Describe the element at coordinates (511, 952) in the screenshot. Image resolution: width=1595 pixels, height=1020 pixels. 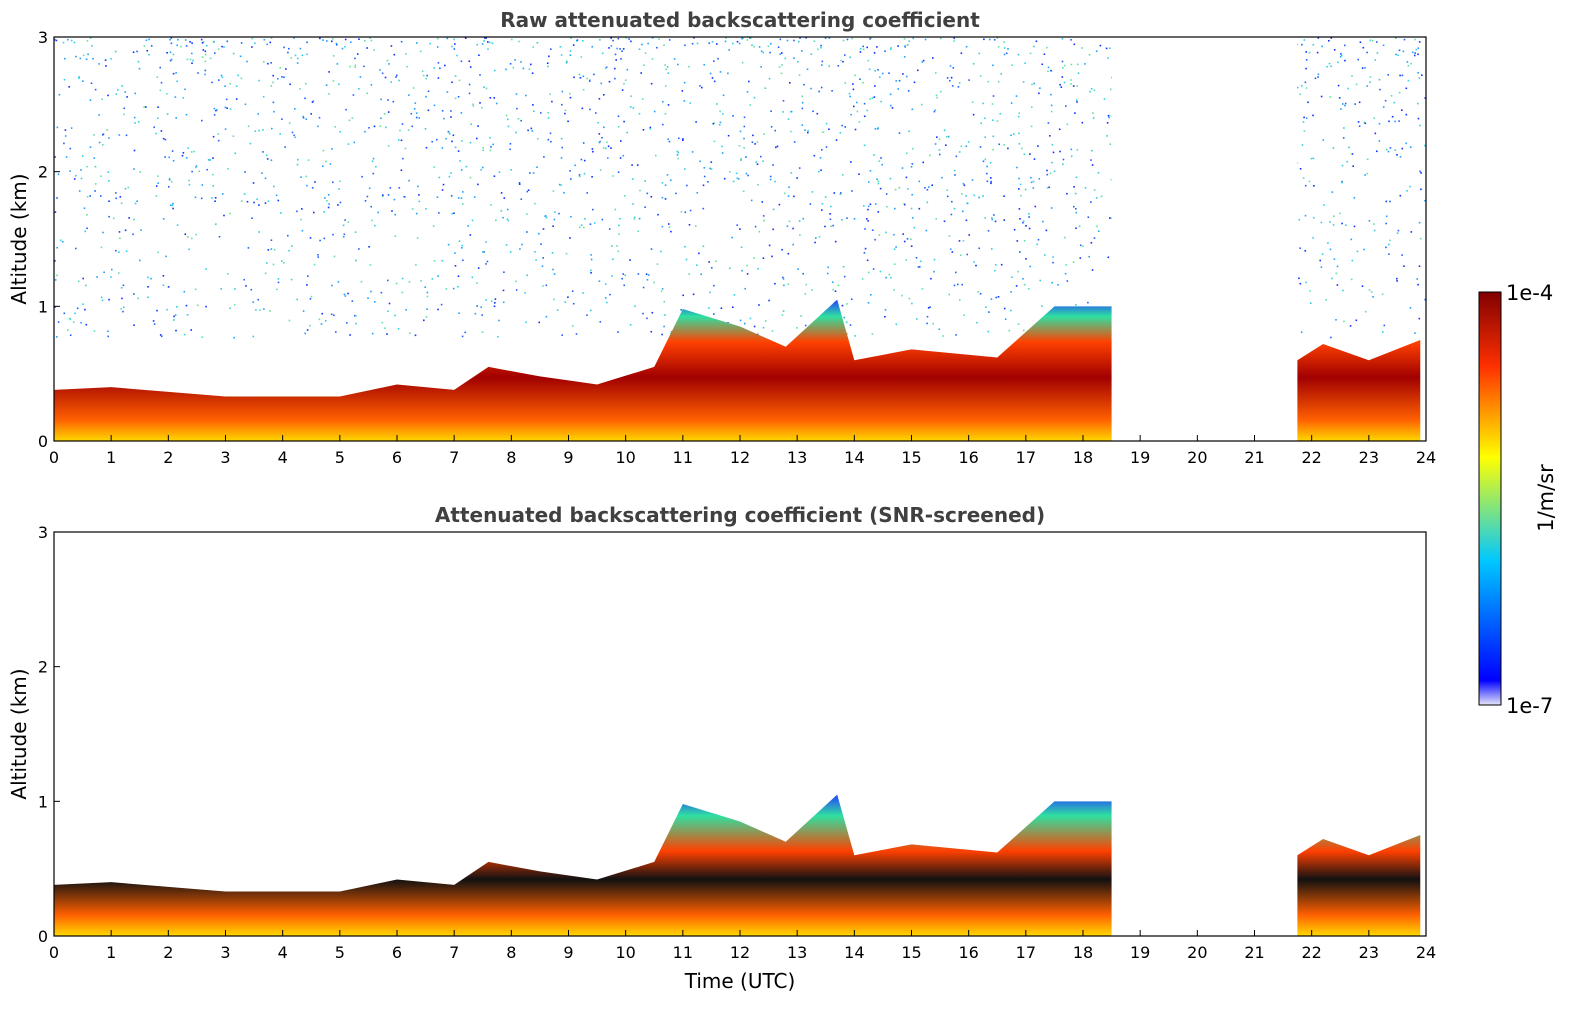
I see `x-tick-label: 8` at that location.